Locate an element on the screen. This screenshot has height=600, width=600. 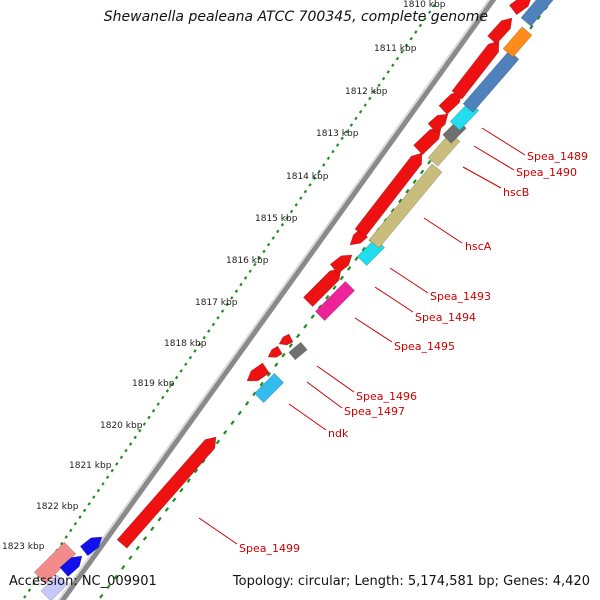
gene-label: Spea_1490 is located at coordinates (546, 172).